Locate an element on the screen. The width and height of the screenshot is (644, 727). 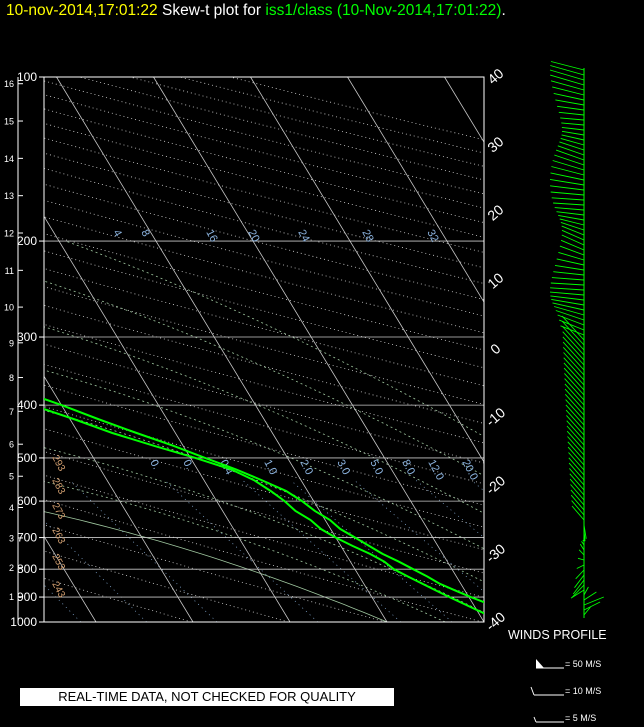
barb-pennant-icon is located at coordinates (550, 664).